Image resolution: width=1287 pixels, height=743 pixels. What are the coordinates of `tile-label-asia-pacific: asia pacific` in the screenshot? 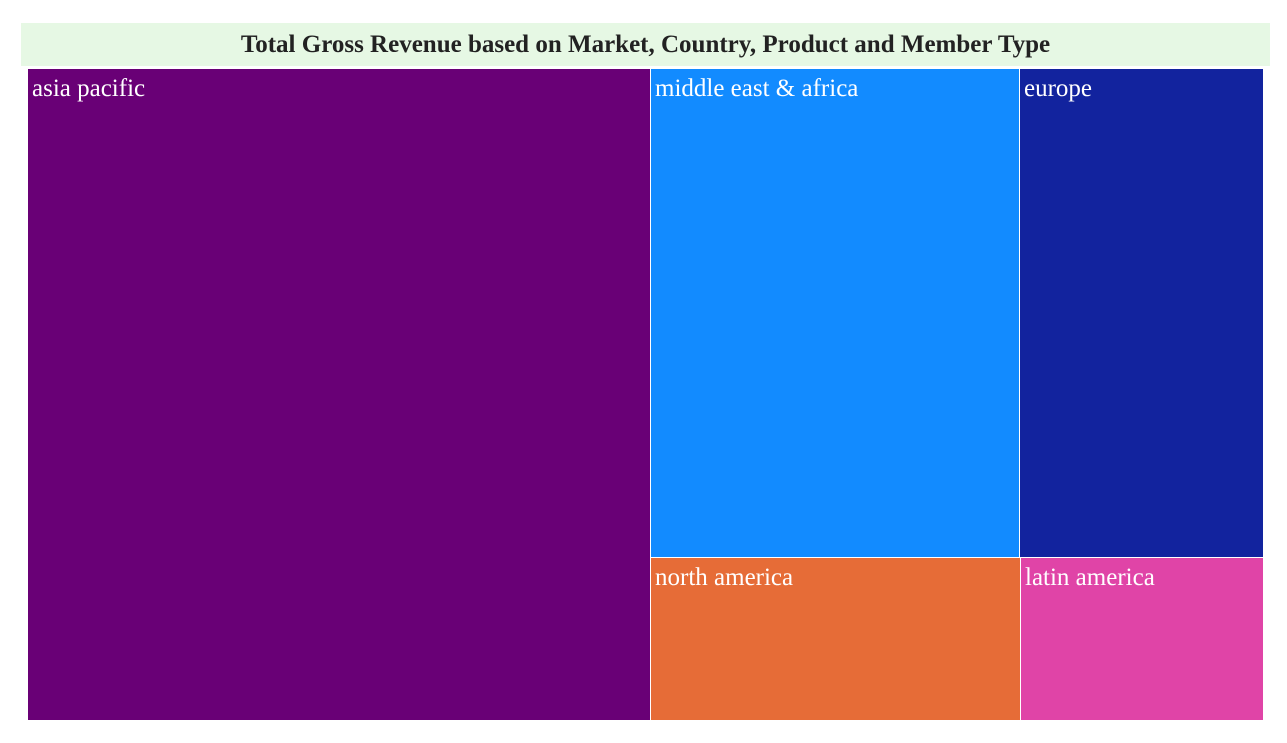 It's located at (89, 88).